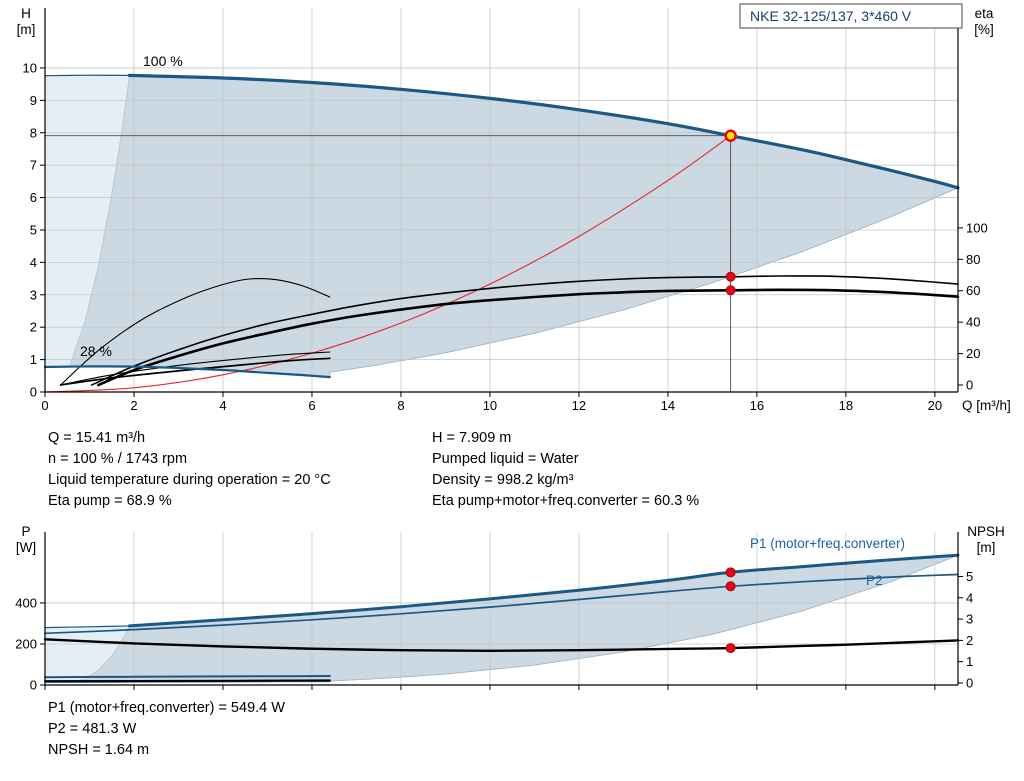 The width and height of the screenshot is (1024, 781). I want to click on result-head: H = 7.909 m, so click(472, 438).